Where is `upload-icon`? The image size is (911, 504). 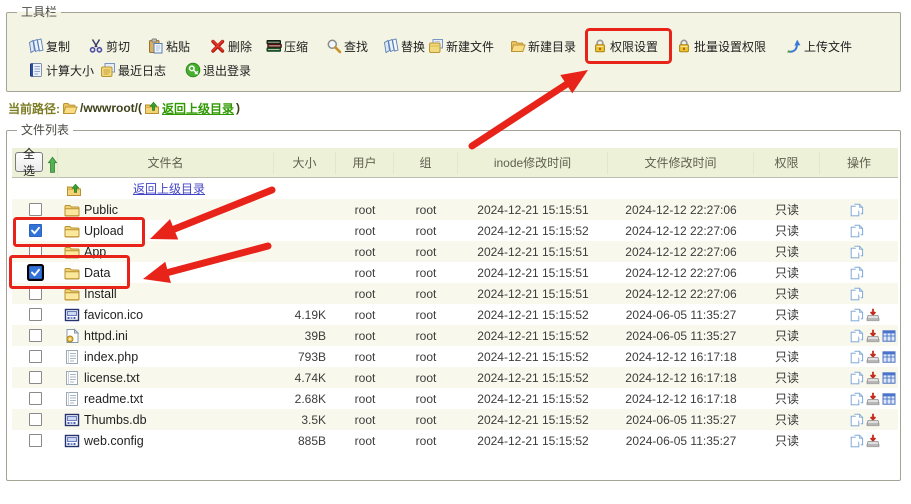 upload-icon is located at coordinates (794, 46).